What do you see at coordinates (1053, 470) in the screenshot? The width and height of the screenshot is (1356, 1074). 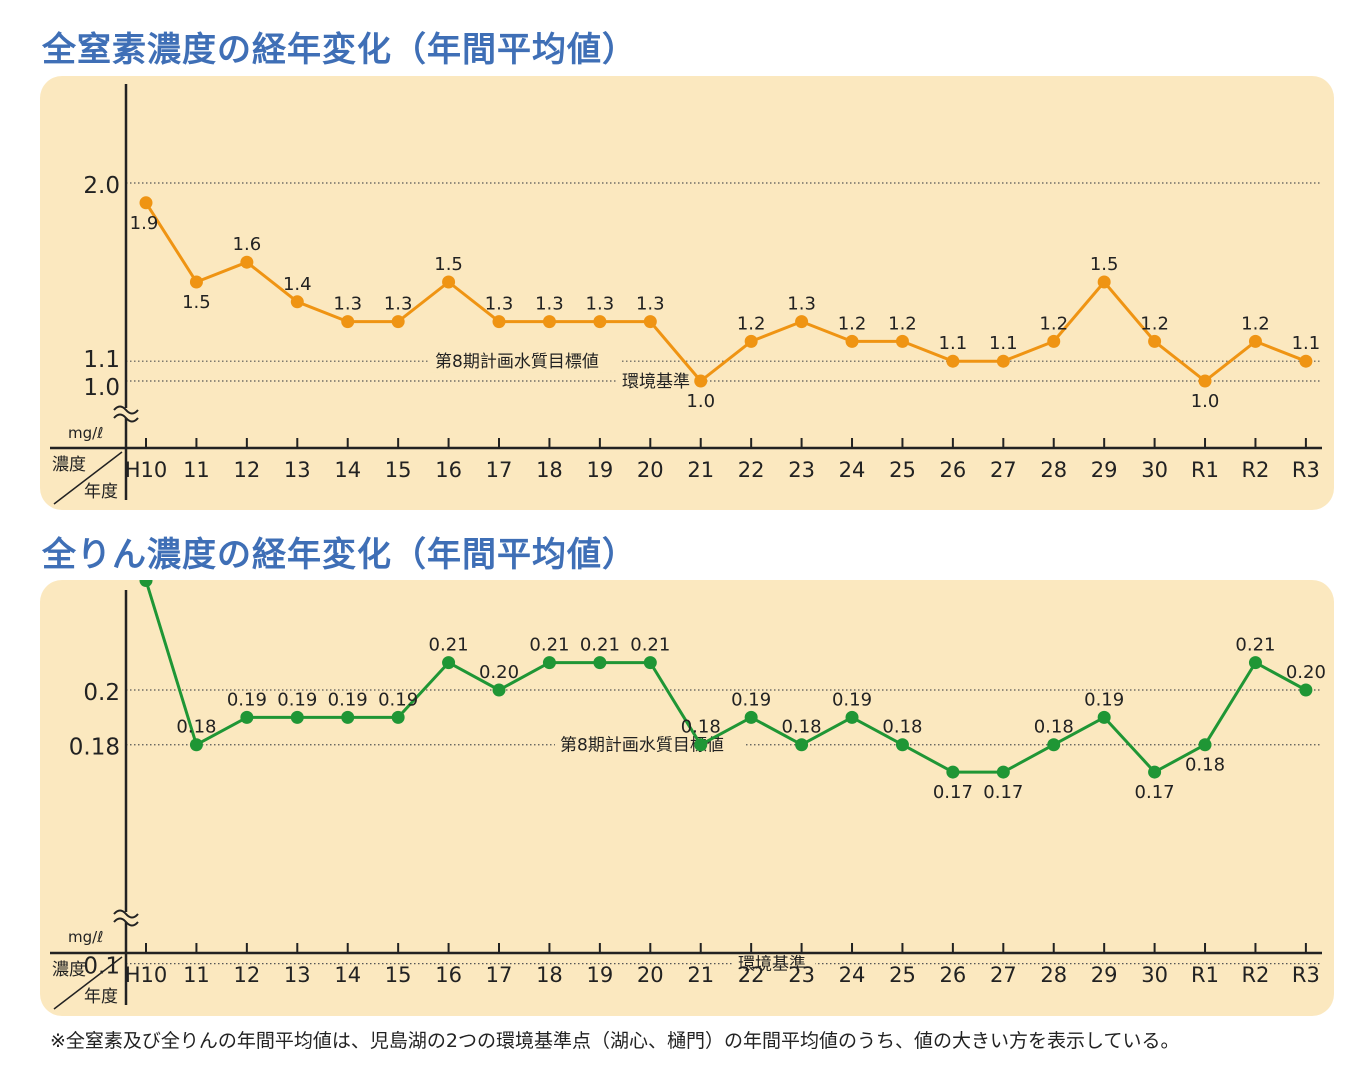 I see `nitrogen-x-tick-label: 28` at bounding box center [1053, 470].